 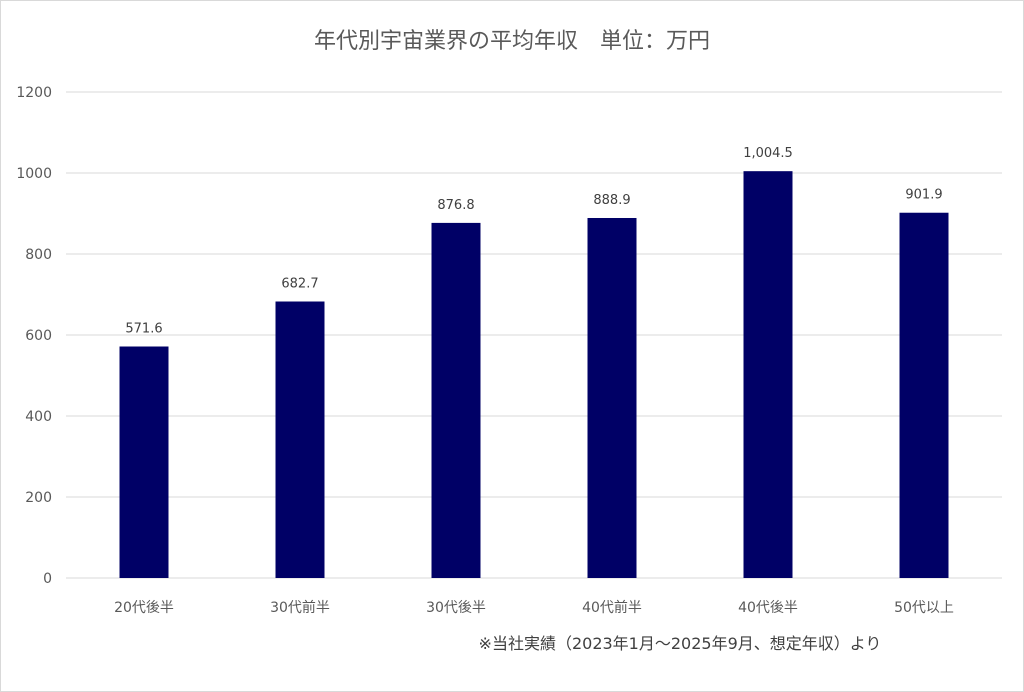 What do you see at coordinates (512, 41) in the screenshot?
I see `chart-title: 年代別宇宙業界の平均年収 単位：万円` at bounding box center [512, 41].